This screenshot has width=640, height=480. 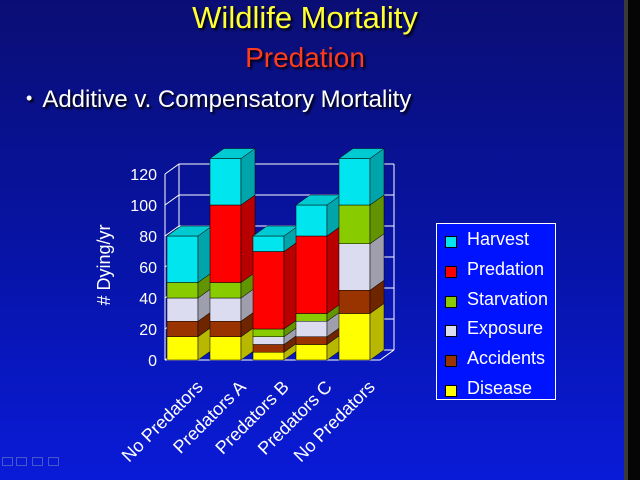 I want to click on legend-item: Starvation, so click(x=499, y=300).